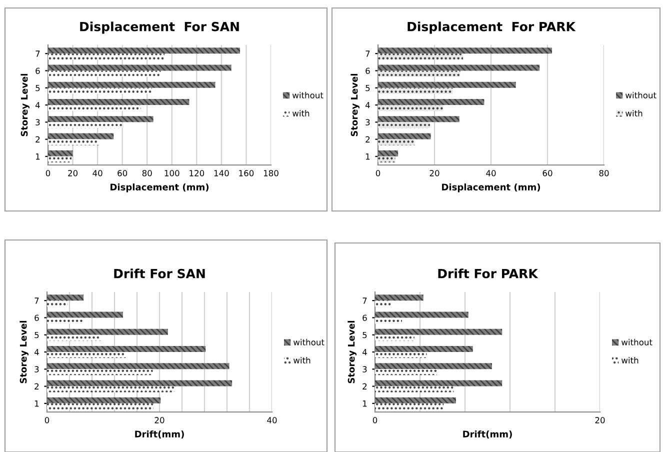  I want to click on chart-title: Displacement For PARK, so click(492, 28).